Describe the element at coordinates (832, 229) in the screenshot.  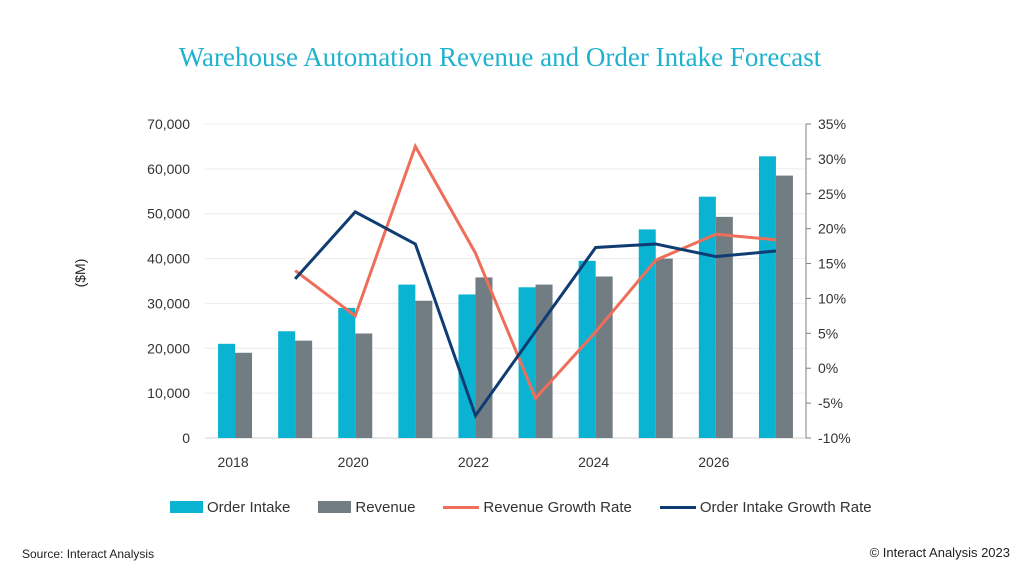
I see `y2-tick-label: 20%` at that location.